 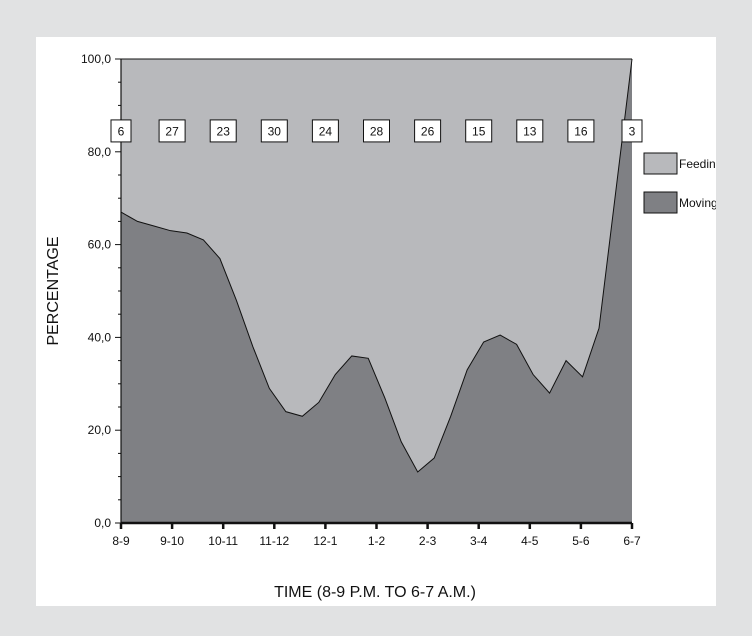 I want to click on legend-item: Feeding, so click(x=679, y=163).